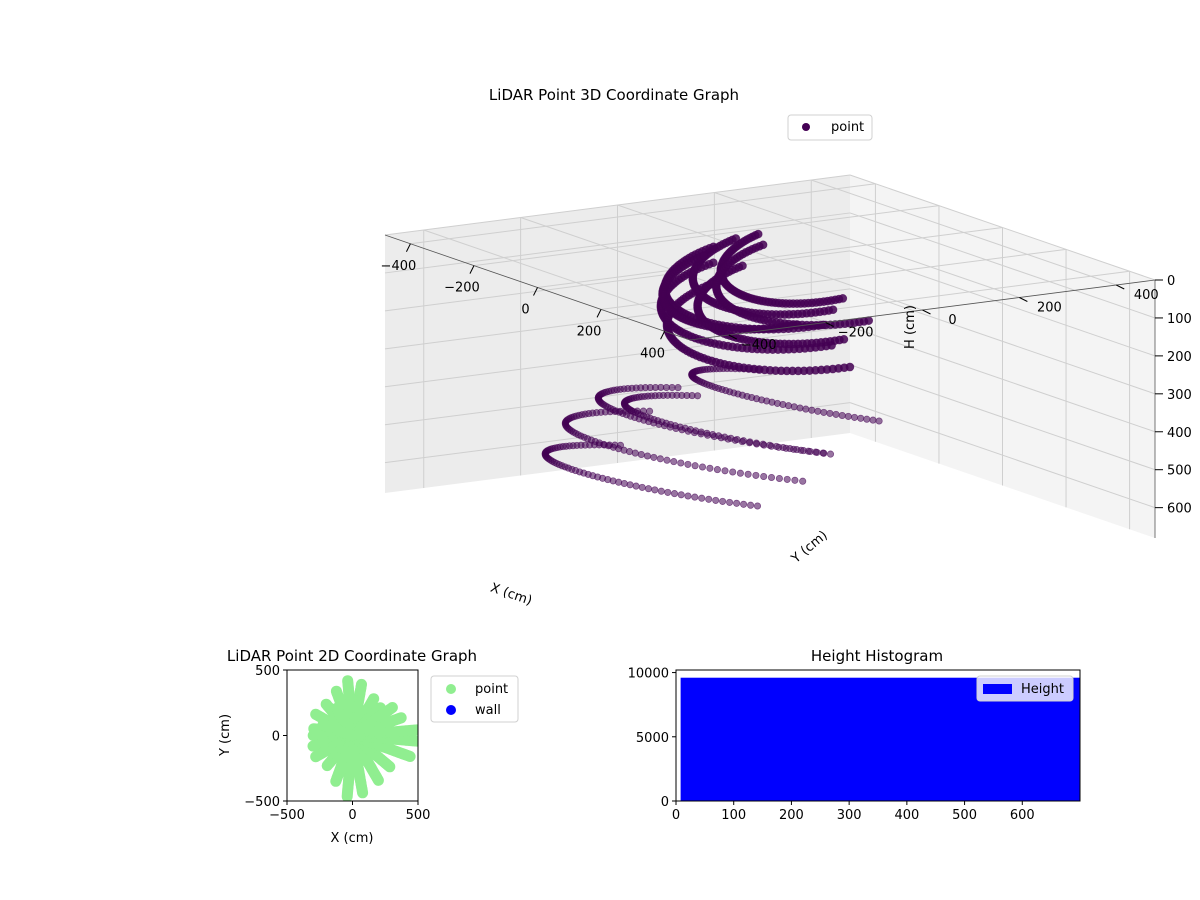 The height and width of the screenshot is (900, 1200). What do you see at coordinates (1049, 308) in the screenshot?
I see `y-tick-label: 200` at bounding box center [1049, 308].